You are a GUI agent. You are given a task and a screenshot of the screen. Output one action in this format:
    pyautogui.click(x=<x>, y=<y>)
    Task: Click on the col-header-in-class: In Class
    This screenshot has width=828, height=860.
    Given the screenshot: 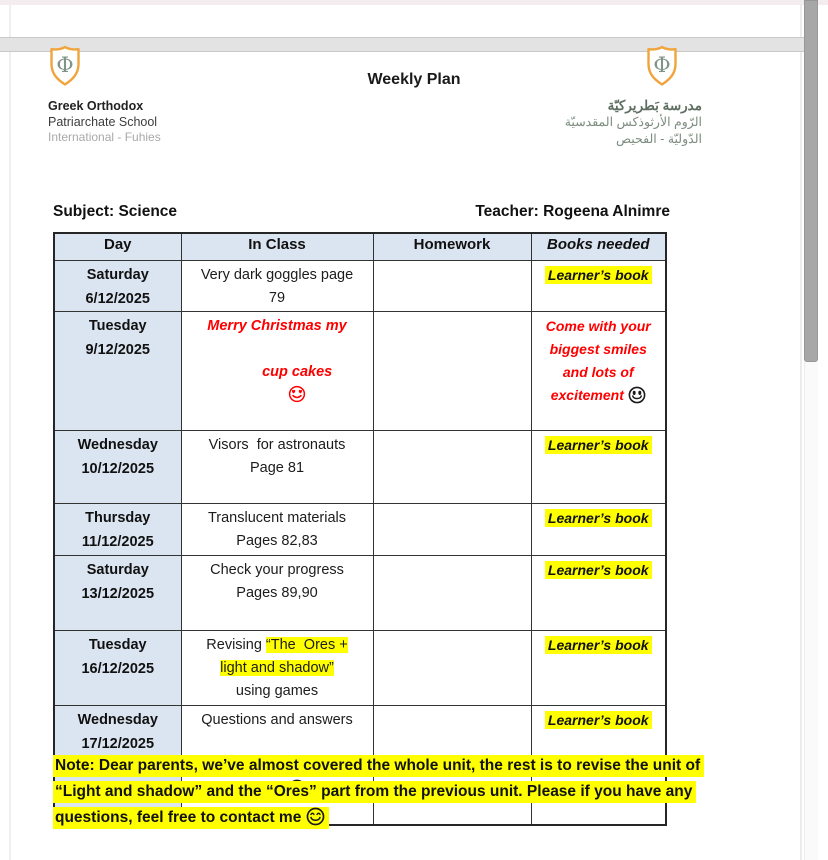 What is the action you would take?
    pyautogui.click(x=277, y=246)
    